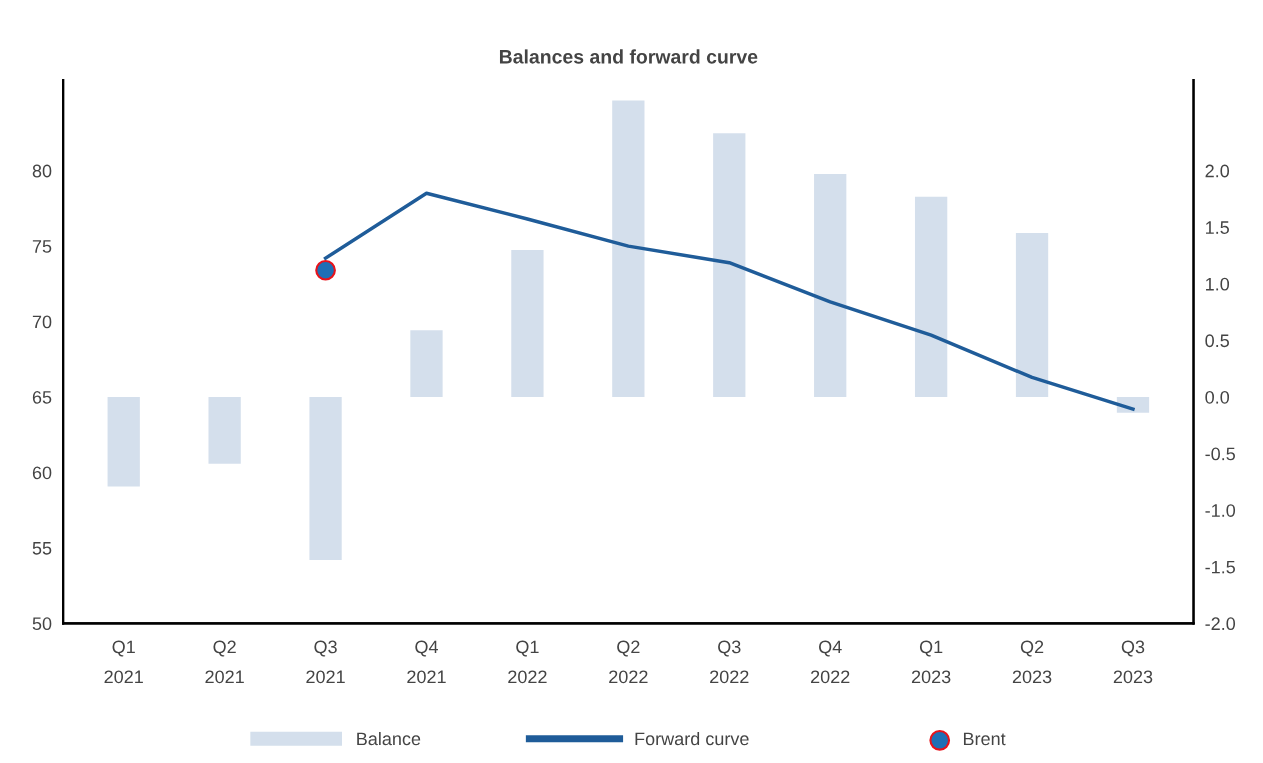 Image resolution: width=1263 pixels, height=763 pixels. What do you see at coordinates (42, 473) in the screenshot?
I see `y-tick-label: 60` at bounding box center [42, 473].